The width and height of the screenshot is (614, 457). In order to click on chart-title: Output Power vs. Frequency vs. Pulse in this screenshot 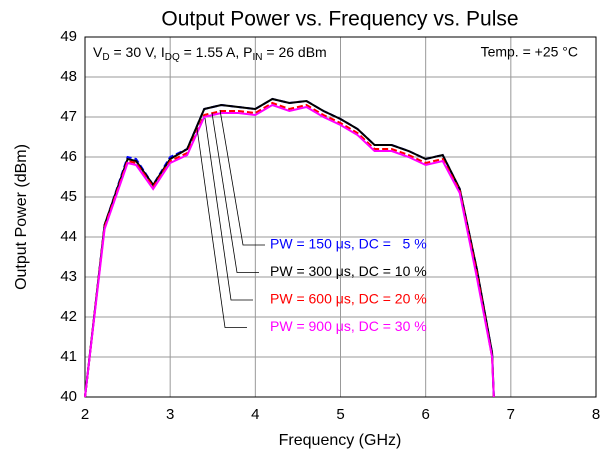, I will do `click(339, 19)`.